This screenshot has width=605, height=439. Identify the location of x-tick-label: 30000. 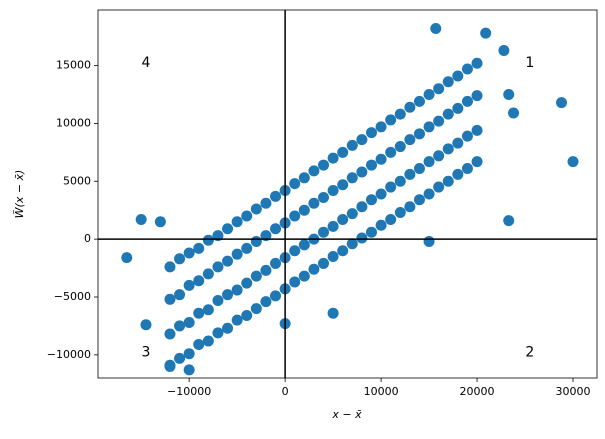
(573, 391).